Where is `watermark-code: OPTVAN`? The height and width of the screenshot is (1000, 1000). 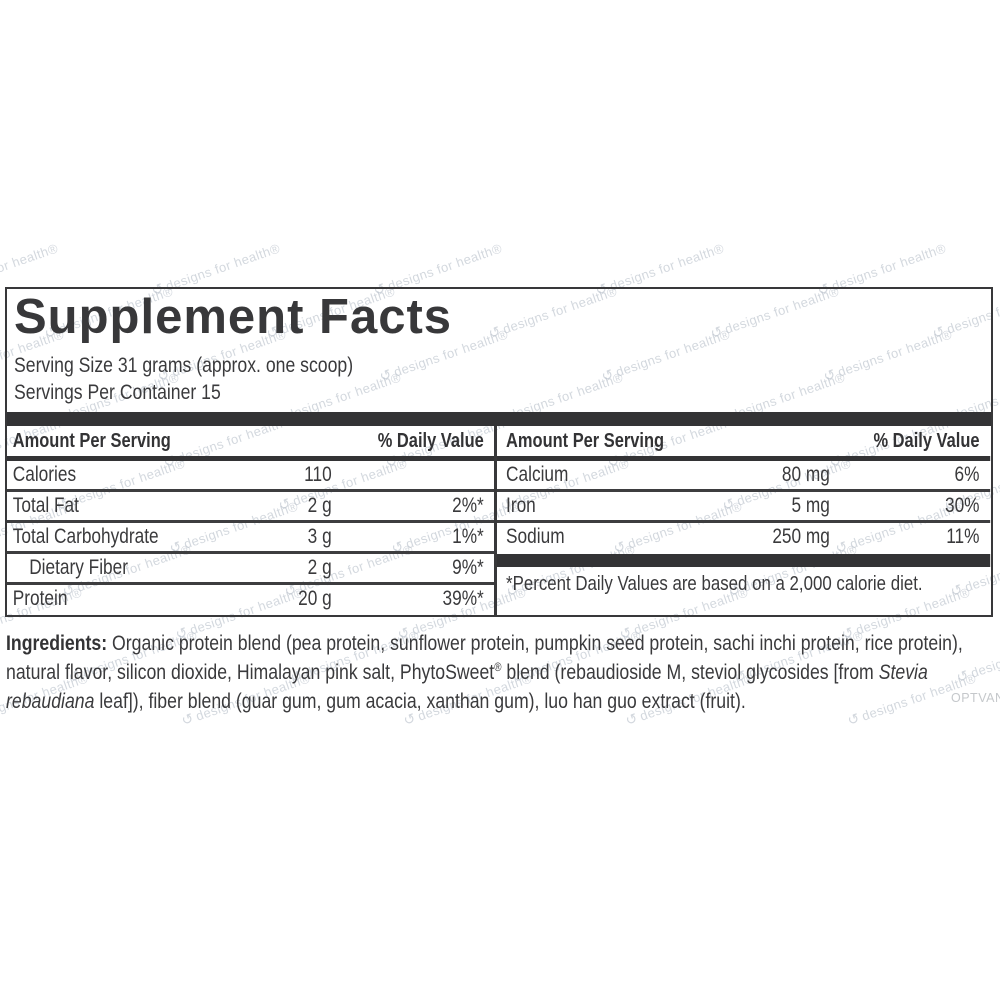
watermark-code: OPTVAN is located at coordinates (975, 698).